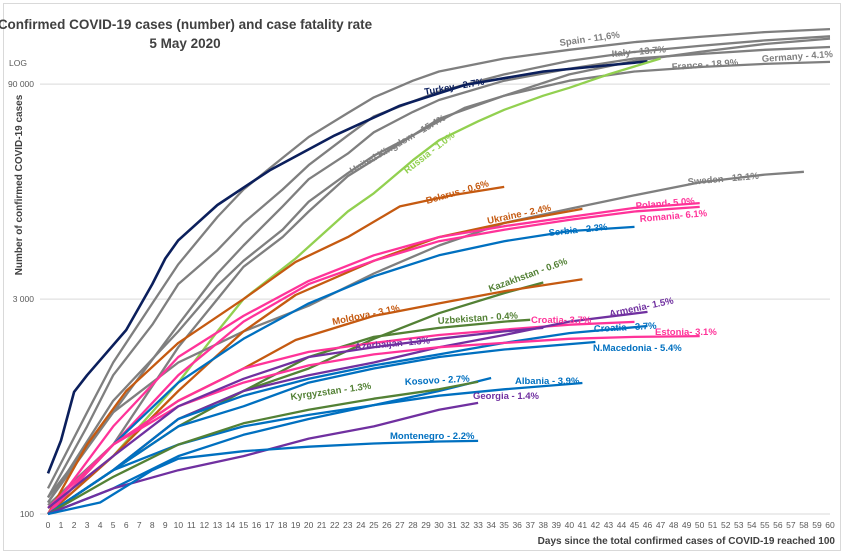  Describe the element at coordinates (609, 525) in the screenshot. I see `x-tick-label: 43` at that location.